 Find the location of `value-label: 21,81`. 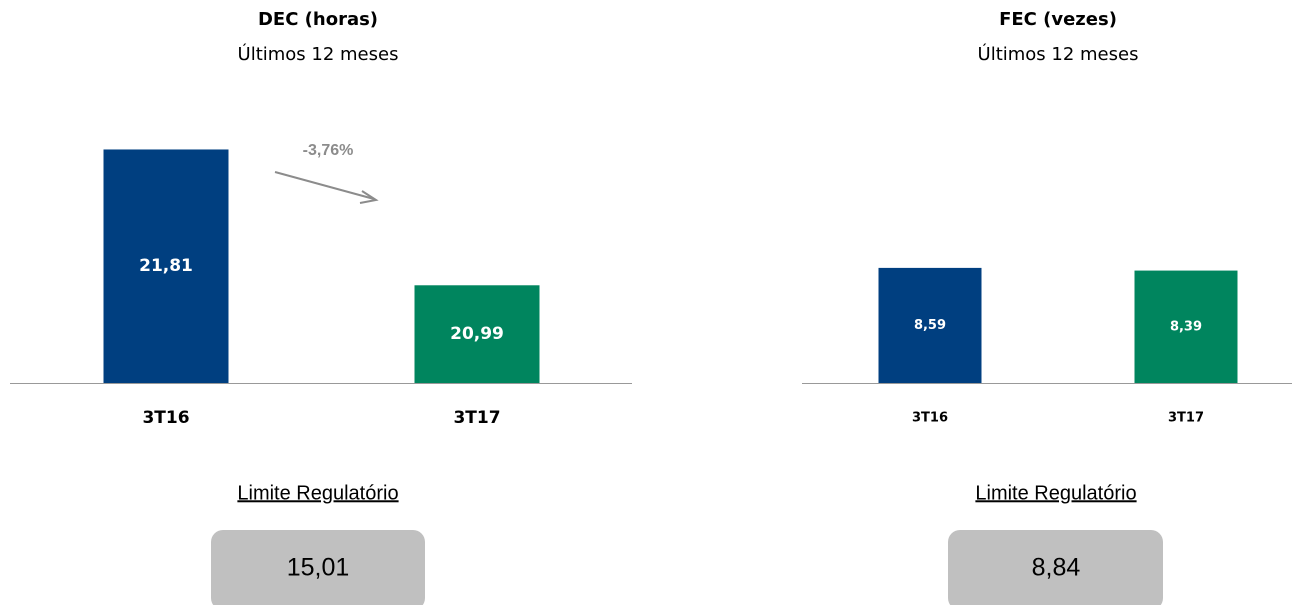

value-label: 21,81 is located at coordinates (166, 266).